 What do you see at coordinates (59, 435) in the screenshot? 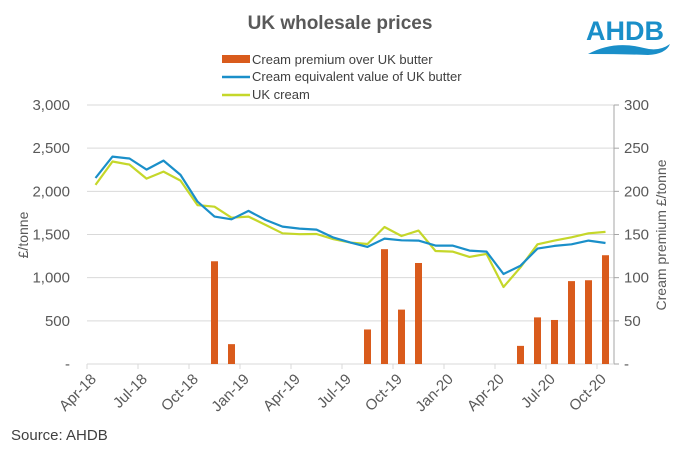
I see `source-note: Source: AHDB` at bounding box center [59, 435].